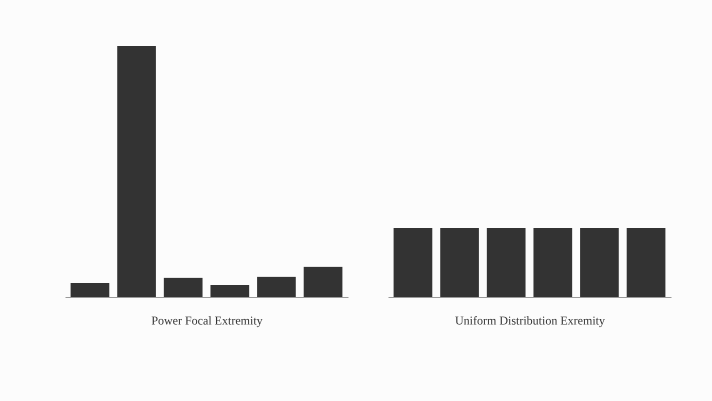 The height and width of the screenshot is (401, 712). I want to click on x-axis-title: Uniform Distribution Exremity, so click(530, 321).